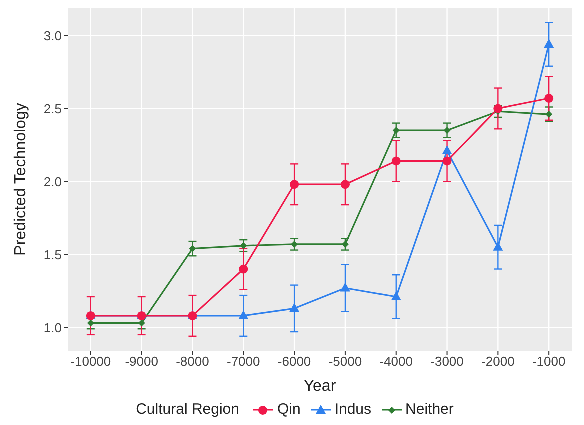 Image resolution: width=584 pixels, height=425 pixels. What do you see at coordinates (53, 108) in the screenshot?
I see `y-tick-label: 2.5` at bounding box center [53, 108].